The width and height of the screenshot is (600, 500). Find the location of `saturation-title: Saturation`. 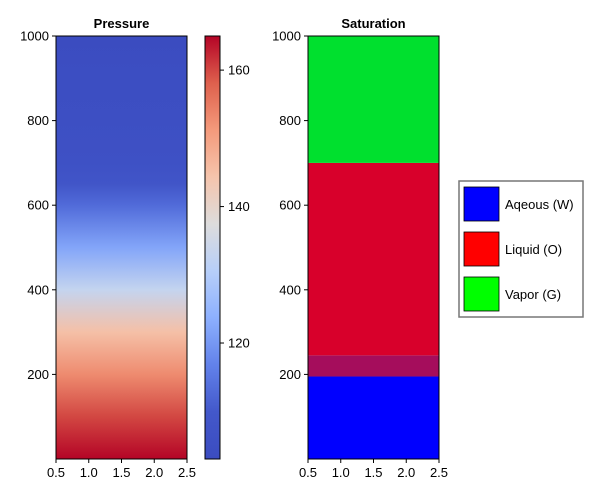

saturation-title: Saturation is located at coordinates (373, 23).